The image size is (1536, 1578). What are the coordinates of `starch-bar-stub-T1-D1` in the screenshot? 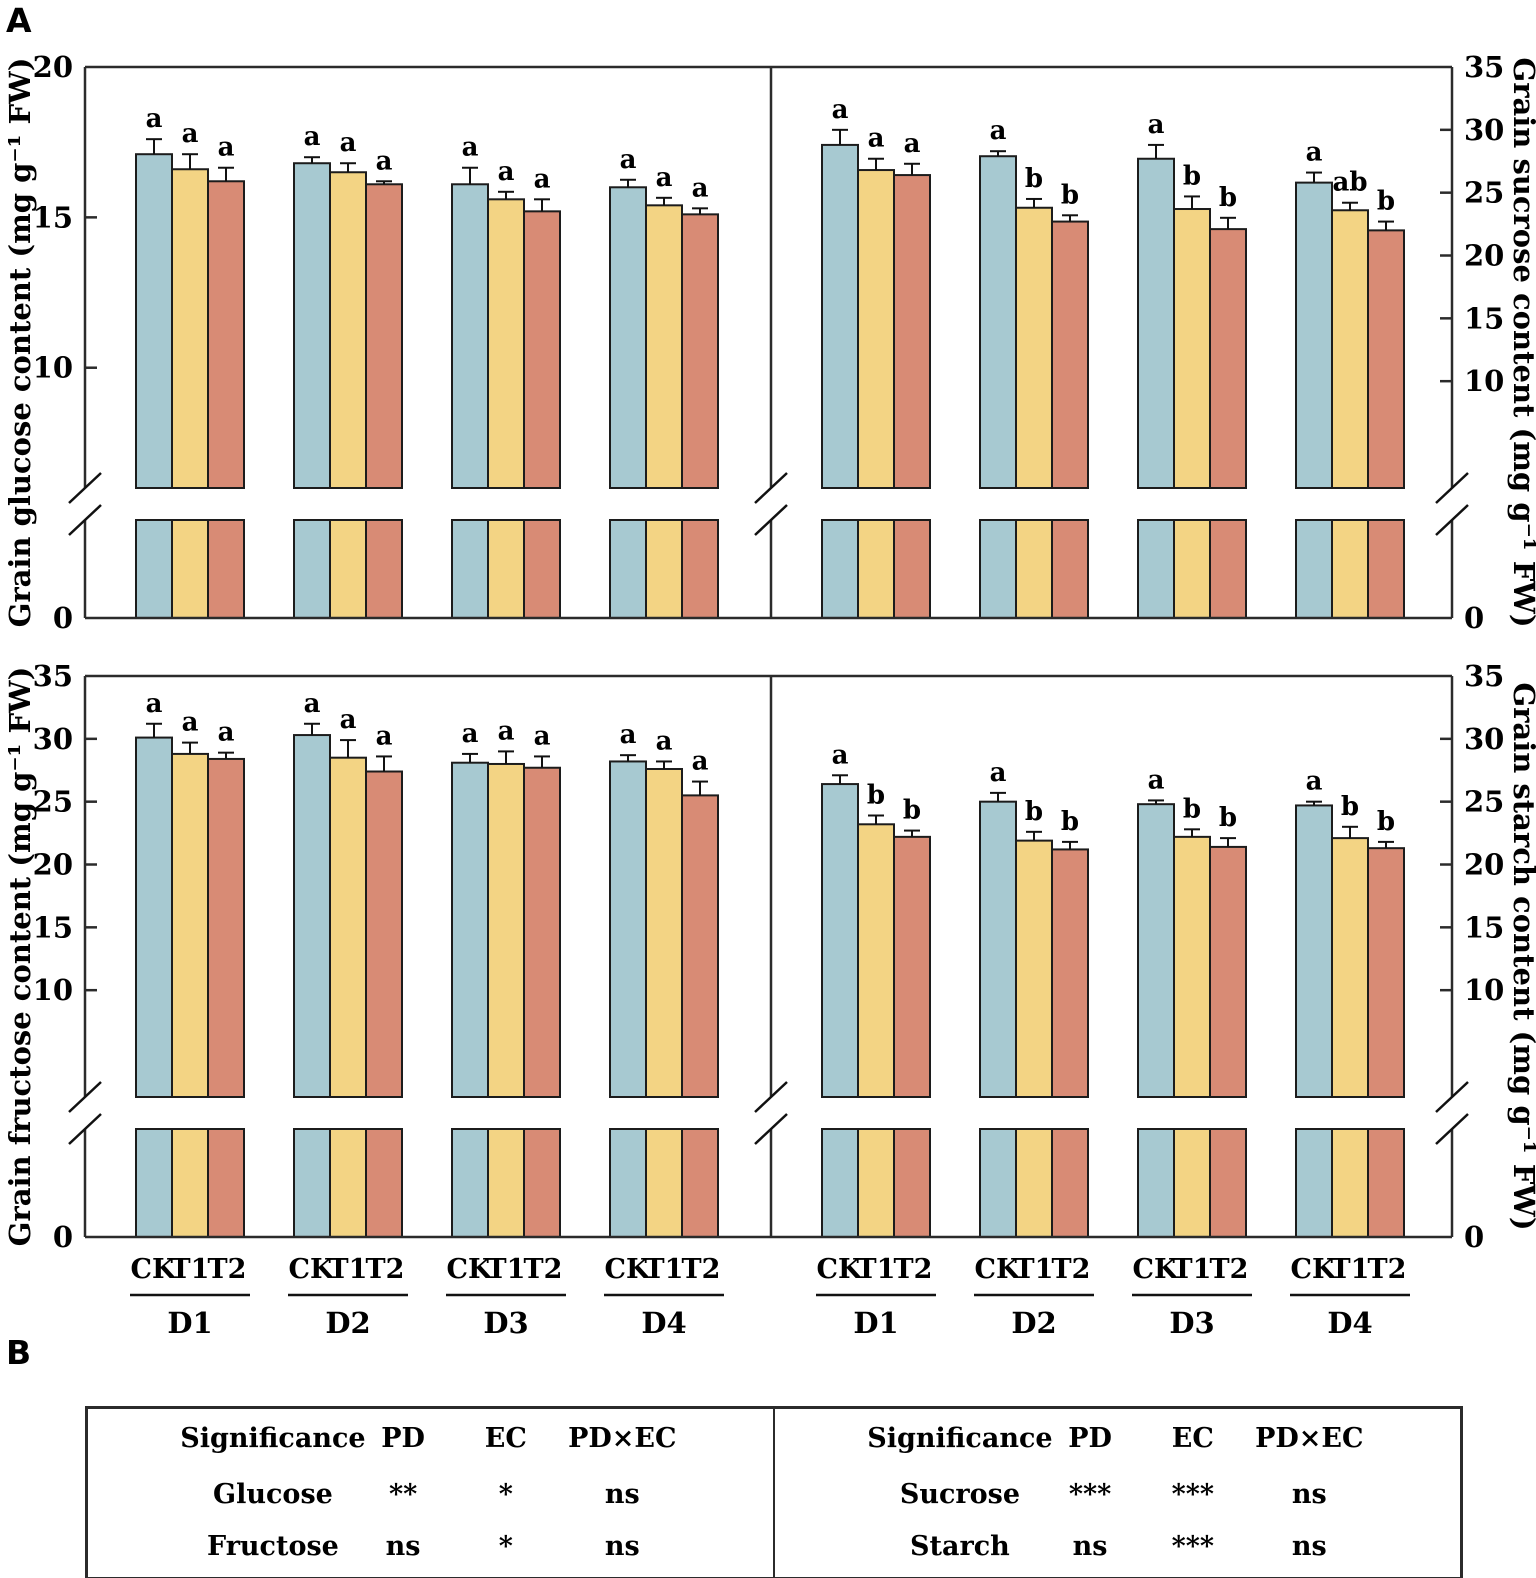 It's located at (876, 1183).